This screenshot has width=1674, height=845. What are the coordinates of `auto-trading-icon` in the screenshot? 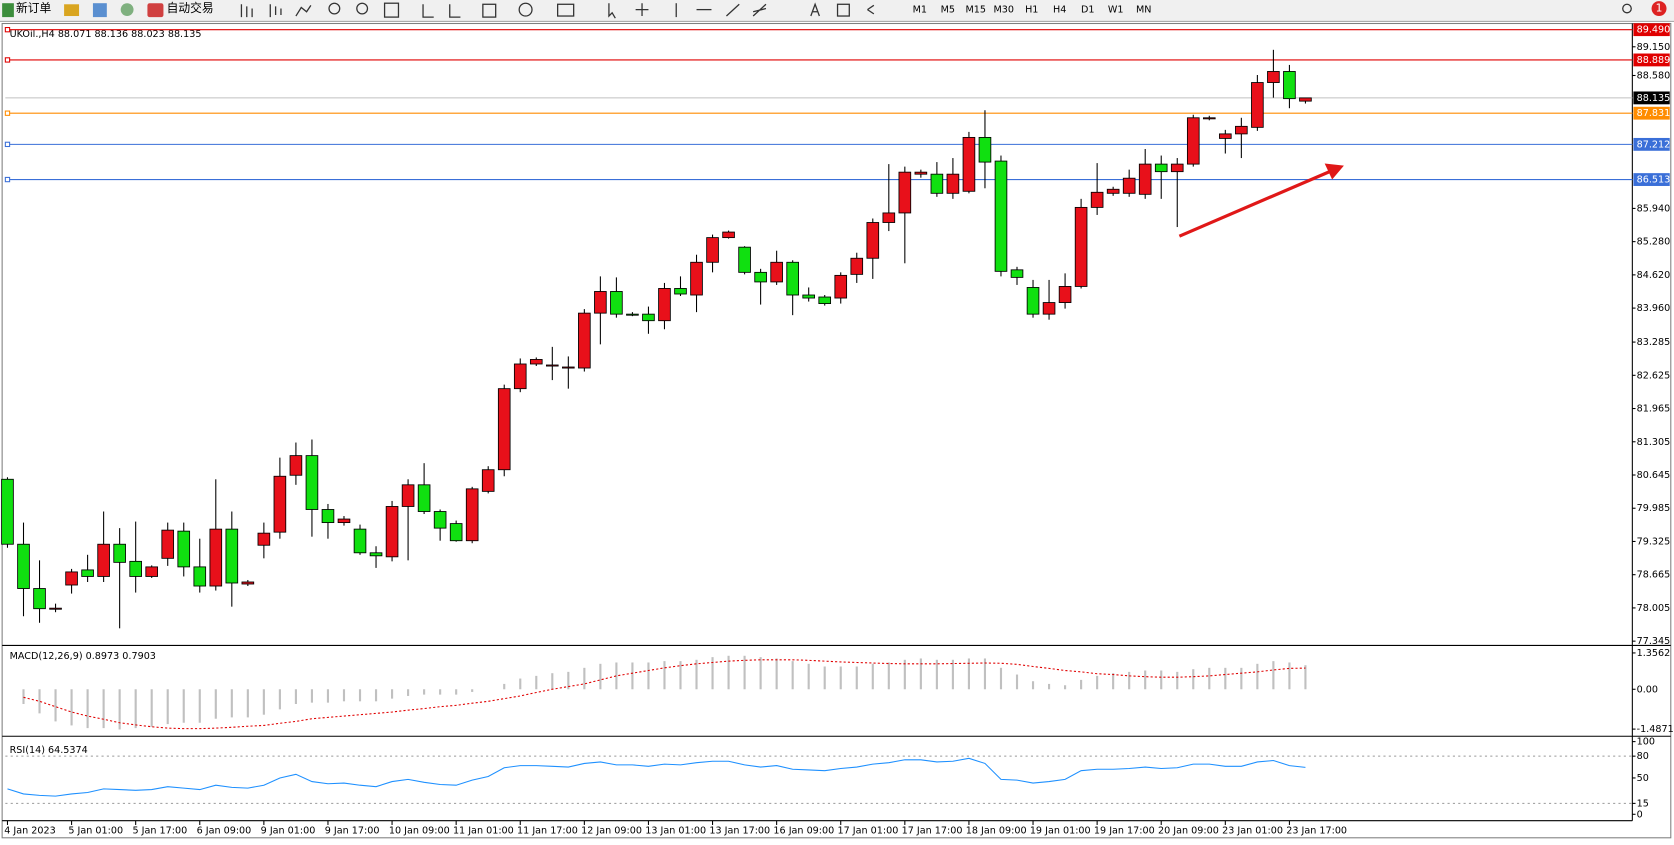 It's located at (155, 10).